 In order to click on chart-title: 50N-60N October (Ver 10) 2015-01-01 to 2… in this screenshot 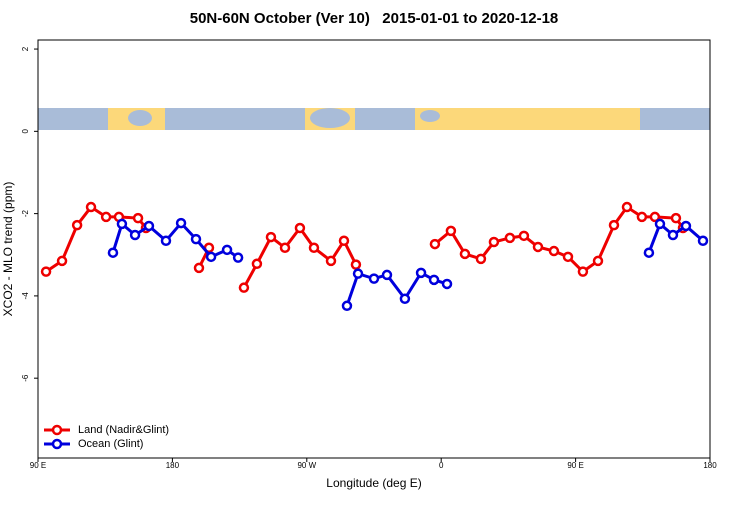, I will do `click(374, 18)`.